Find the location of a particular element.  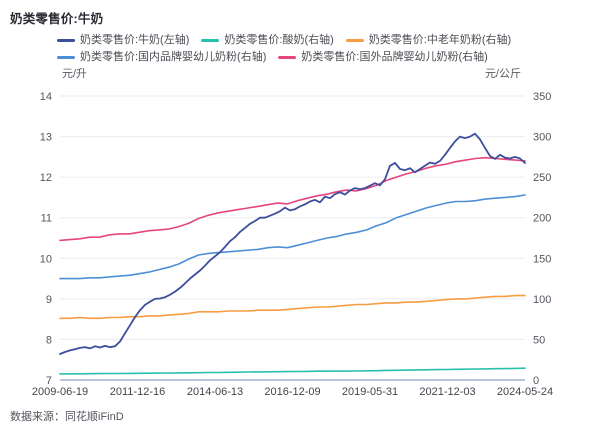

legend-item: 奶类零售价:国外品牌婴幼儿奶粉(右轴) is located at coordinates (383, 57).